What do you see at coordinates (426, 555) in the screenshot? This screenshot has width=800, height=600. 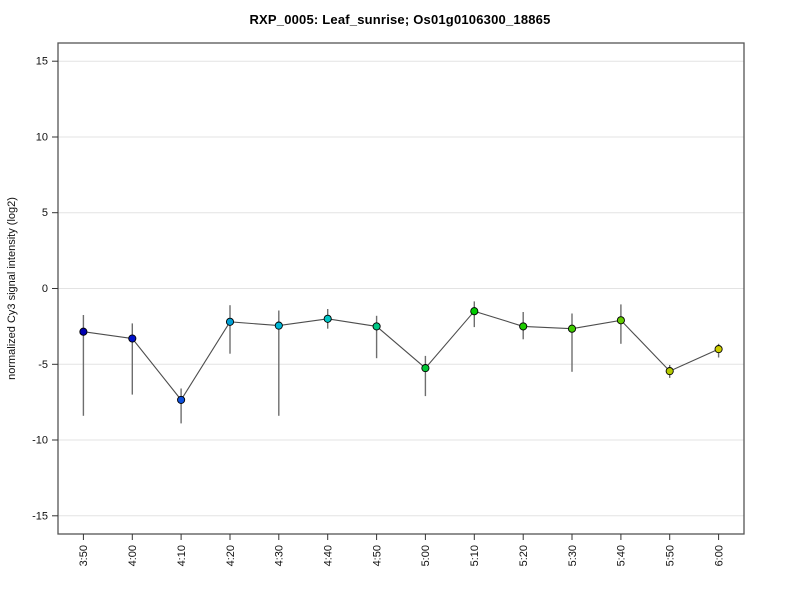 I see `x-tick-label: 5:00` at bounding box center [426, 555].